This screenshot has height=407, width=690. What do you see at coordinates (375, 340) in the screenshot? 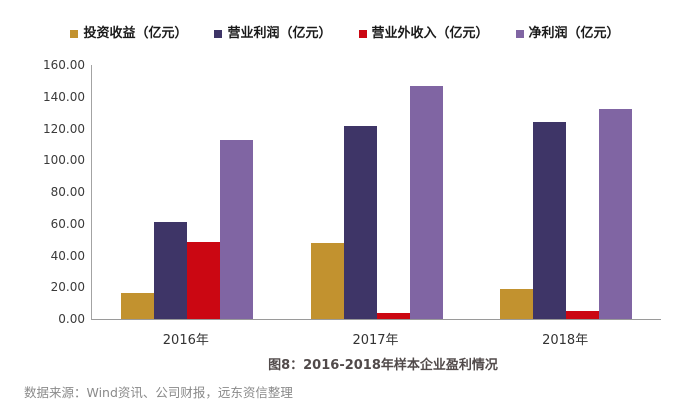
I see `x-tick-label-2017: 2017年` at bounding box center [375, 340].